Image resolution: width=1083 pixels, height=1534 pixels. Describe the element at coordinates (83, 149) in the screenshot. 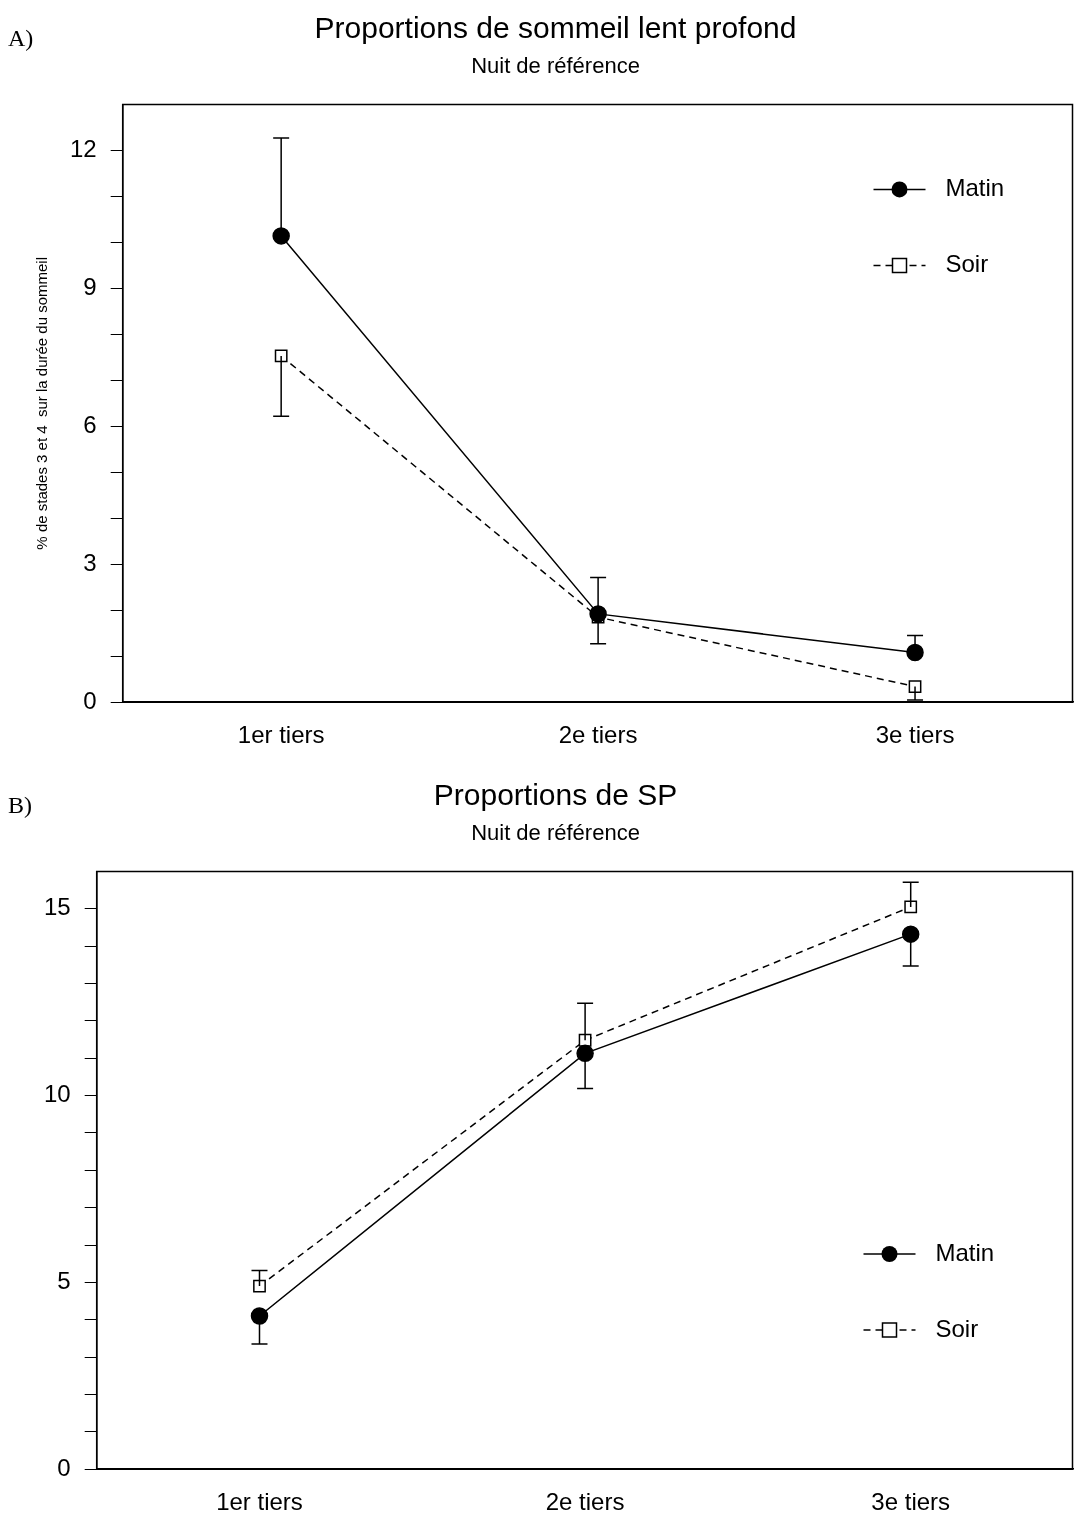

I see `y-tick-label: 12` at that location.